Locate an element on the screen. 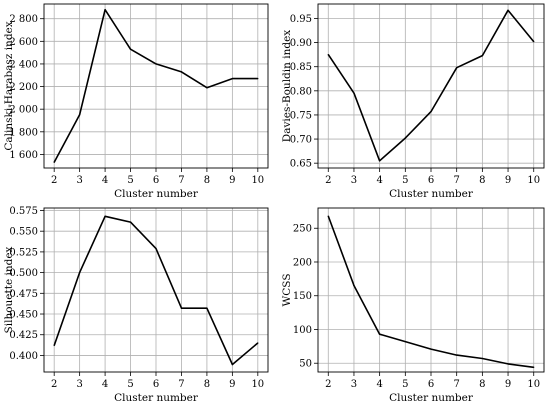  y-axis-label: Silhouette index is located at coordinates (9, 289).